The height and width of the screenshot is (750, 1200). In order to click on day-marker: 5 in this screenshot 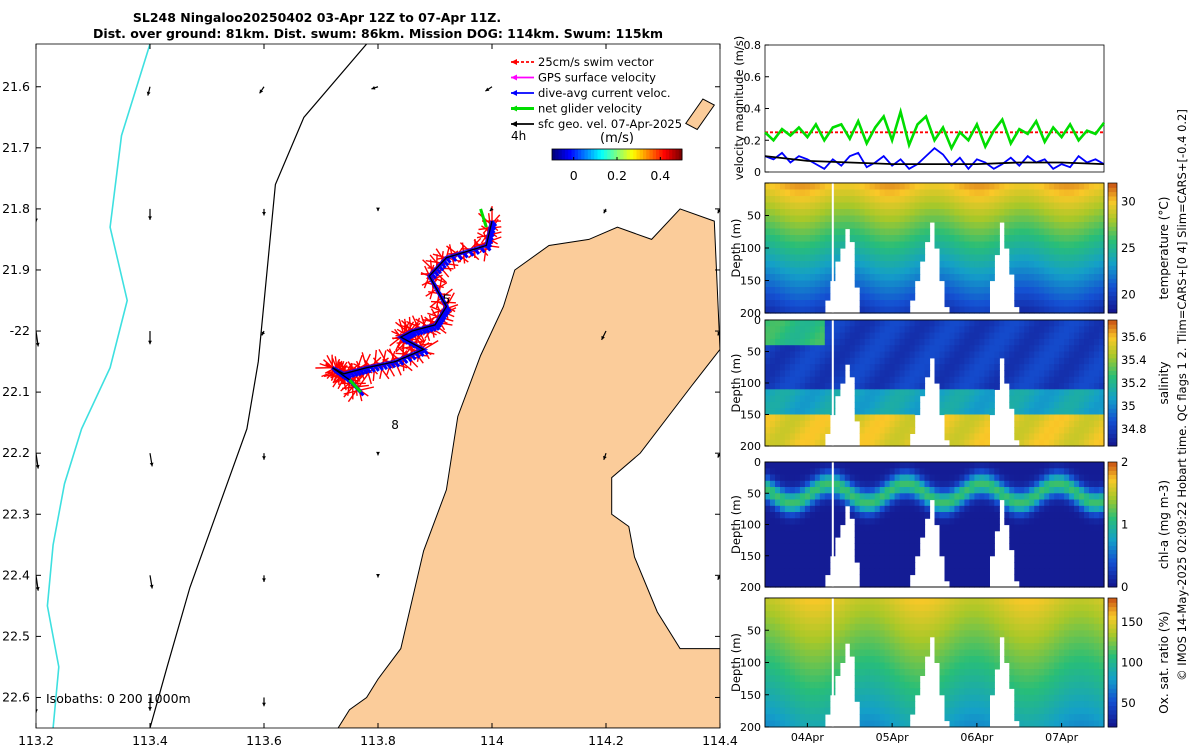, I will do `click(447, 300)`.